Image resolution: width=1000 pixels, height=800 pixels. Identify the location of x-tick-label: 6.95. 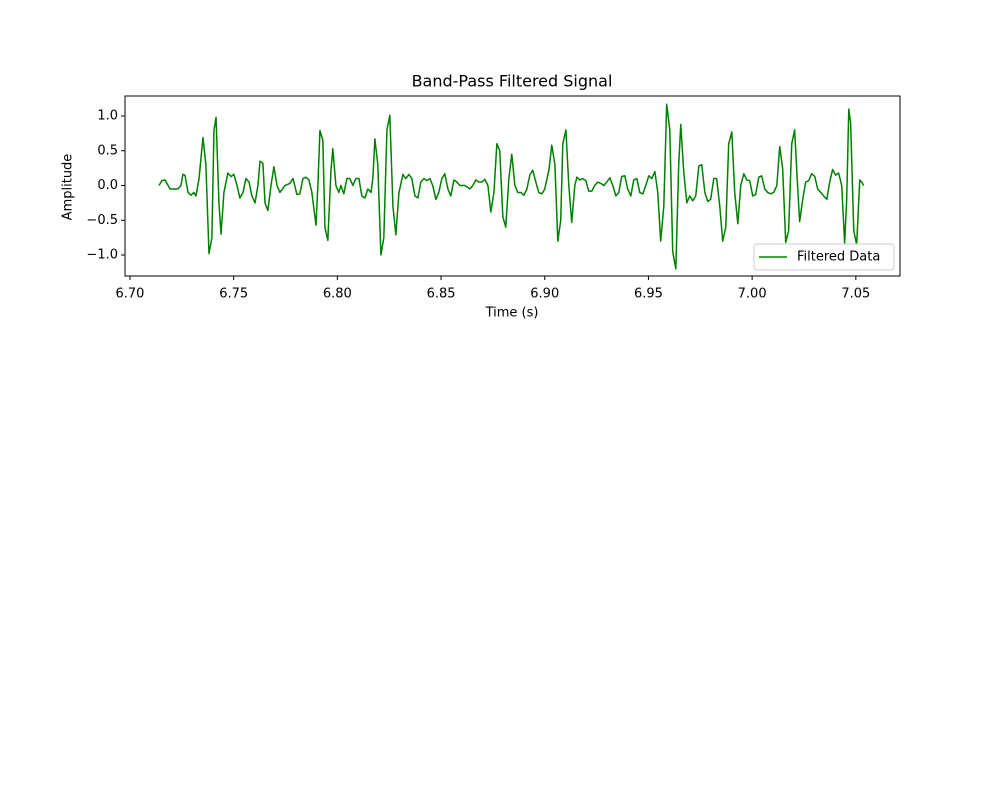
(648, 294).